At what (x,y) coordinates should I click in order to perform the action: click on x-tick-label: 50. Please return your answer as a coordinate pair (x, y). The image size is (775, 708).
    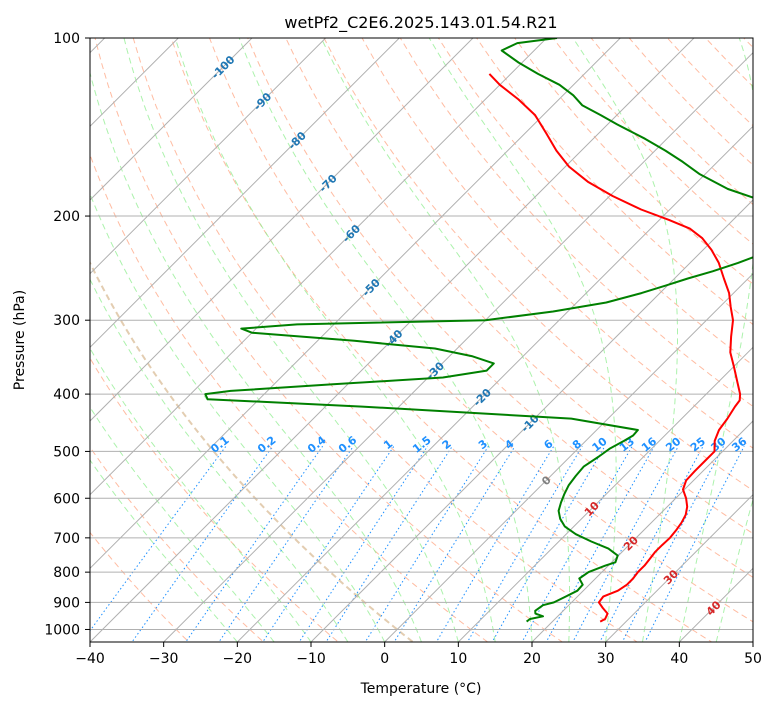
    Looking at the image, I should click on (753, 659).